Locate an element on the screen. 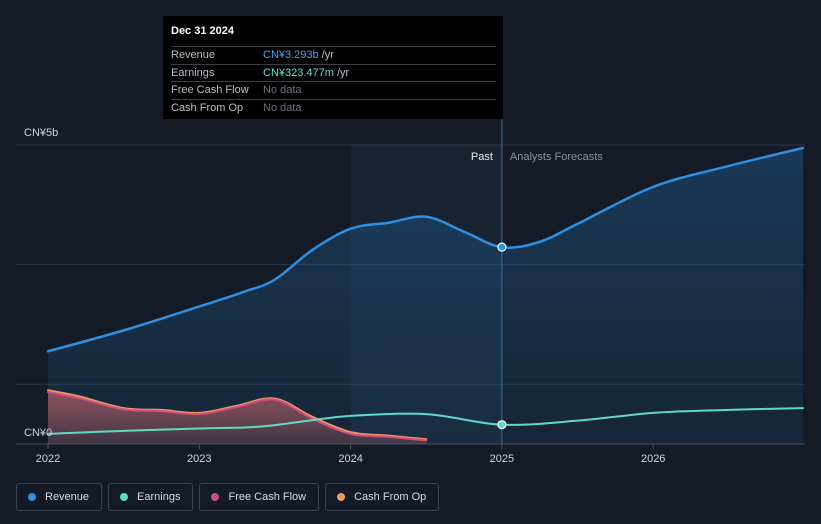  past-label: Past is located at coordinates (482, 157).